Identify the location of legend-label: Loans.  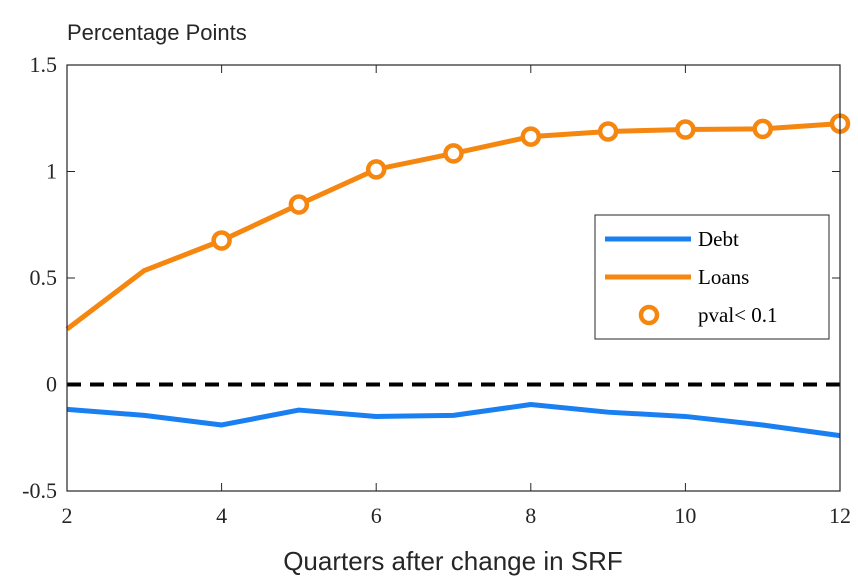
(723, 277).